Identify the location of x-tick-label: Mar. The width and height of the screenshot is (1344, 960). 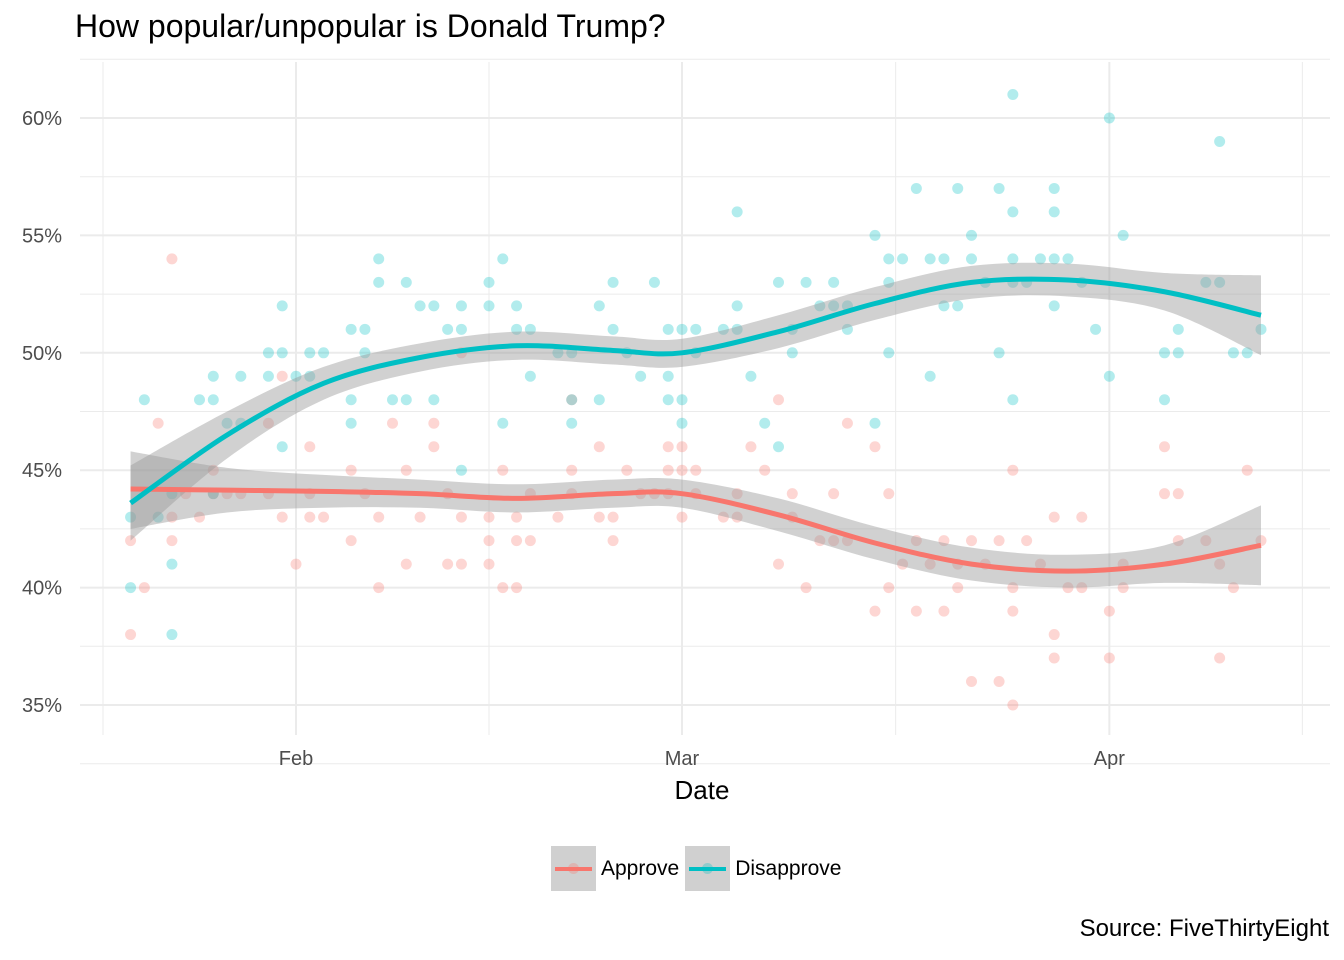
(682, 759).